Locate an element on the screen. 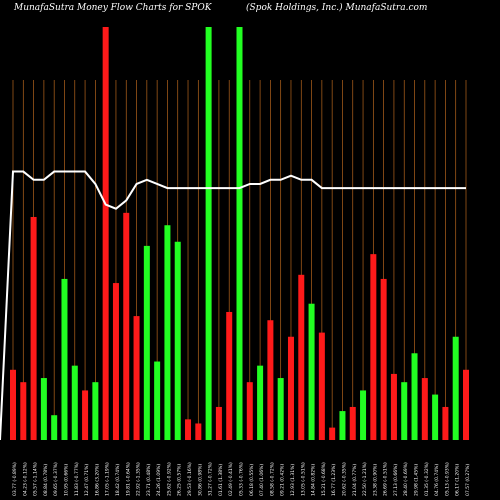  x-tick-label: 05.33 (-0.76%) is located at coordinates (242, 479).